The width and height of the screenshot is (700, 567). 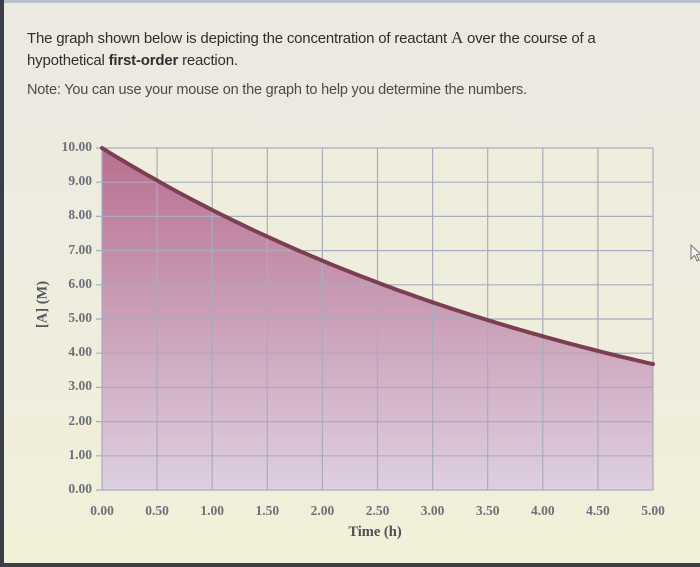 What do you see at coordinates (487, 510) in the screenshot?
I see `x-tick-label: 3.50` at bounding box center [487, 510].